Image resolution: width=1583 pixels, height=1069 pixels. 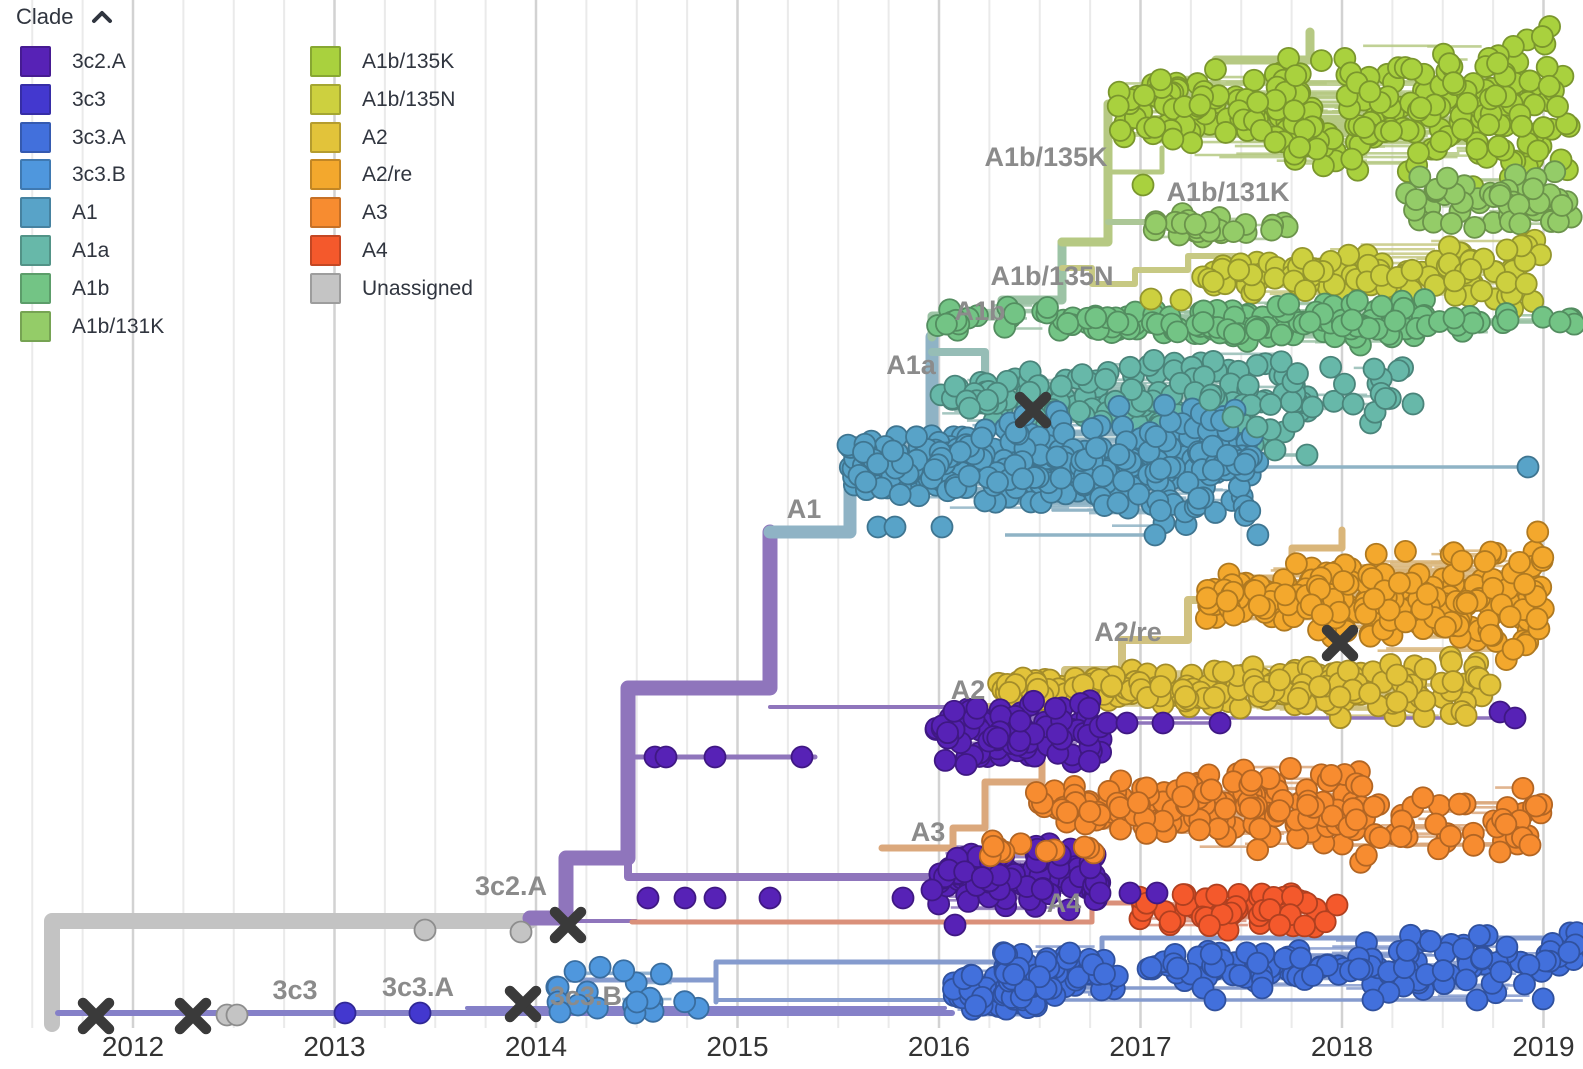 What do you see at coordinates (91, 288) in the screenshot?
I see `legend-item-label: A1b` at bounding box center [91, 288].